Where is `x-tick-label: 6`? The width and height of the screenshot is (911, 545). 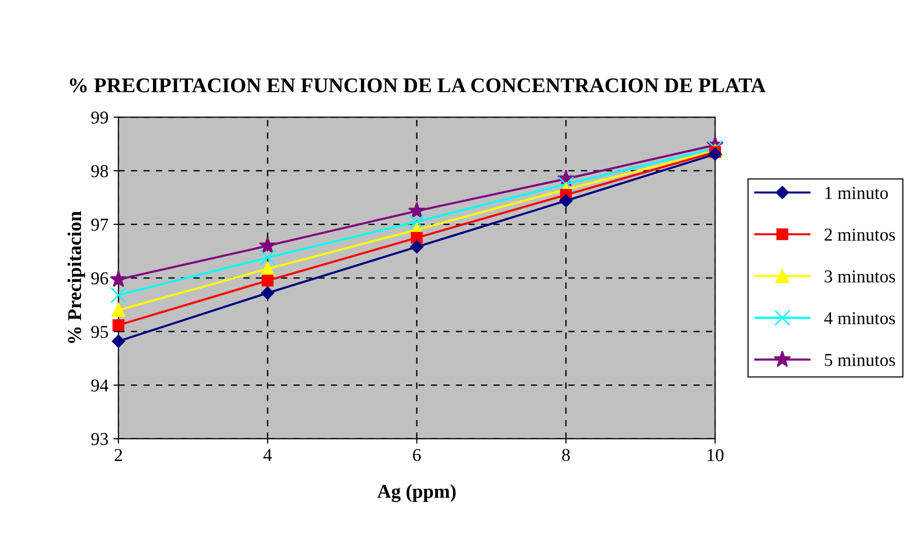
x-tick-label: 6 is located at coordinates (417, 455).